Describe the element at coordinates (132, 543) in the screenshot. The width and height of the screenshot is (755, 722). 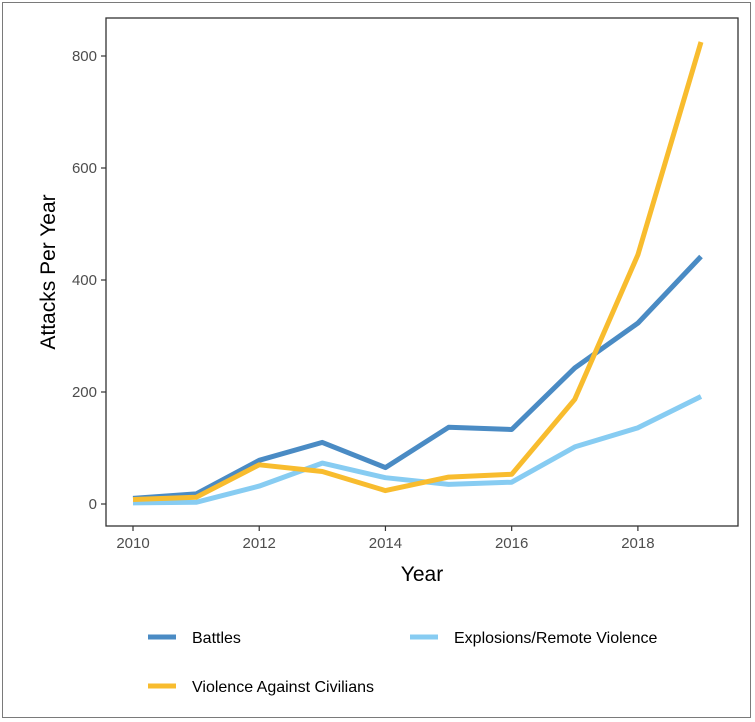
I see `x-tick-label: 2010` at that location.